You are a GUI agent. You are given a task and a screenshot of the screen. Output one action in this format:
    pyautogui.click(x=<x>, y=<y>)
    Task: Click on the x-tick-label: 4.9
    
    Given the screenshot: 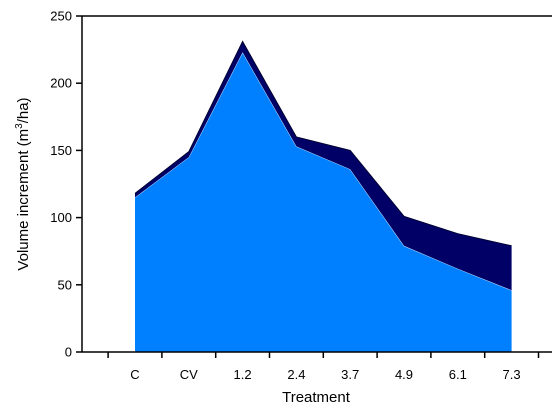 What is the action you would take?
    pyautogui.click(x=404, y=374)
    